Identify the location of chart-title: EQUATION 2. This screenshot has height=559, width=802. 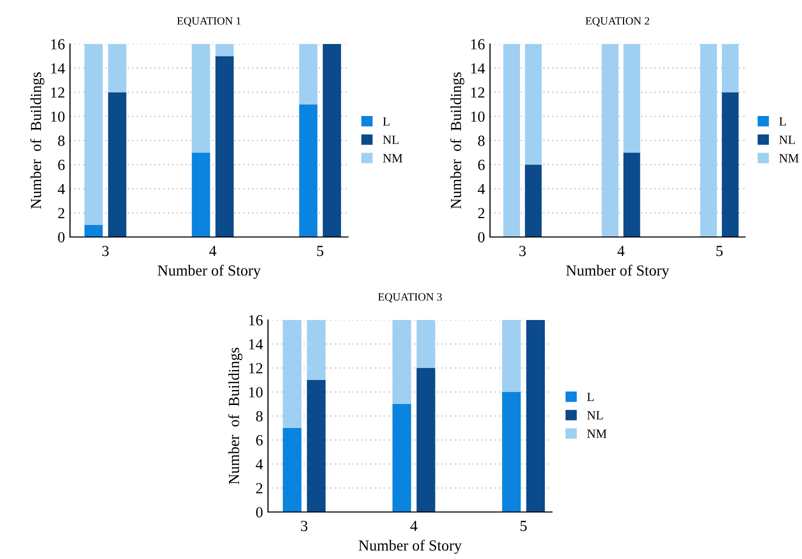
(618, 21).